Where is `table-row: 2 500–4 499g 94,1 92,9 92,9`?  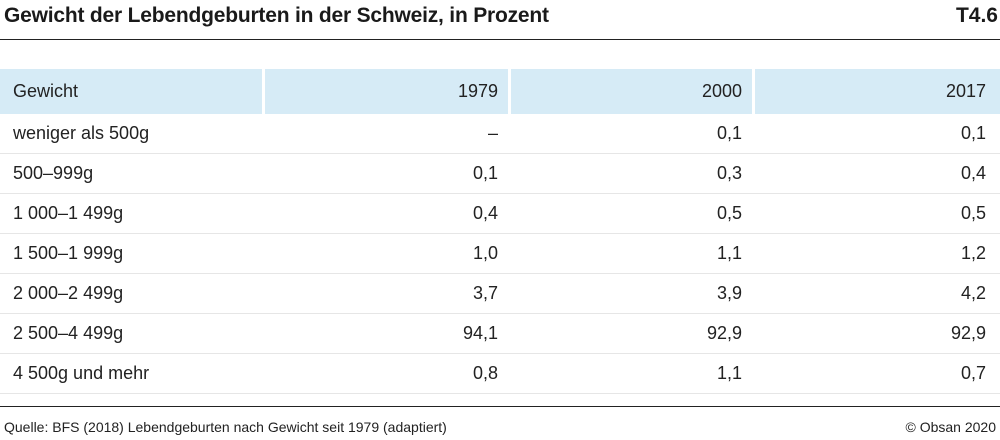 table-row: 2 500–4 499g 94,1 92,9 92,9 is located at coordinates (500, 334).